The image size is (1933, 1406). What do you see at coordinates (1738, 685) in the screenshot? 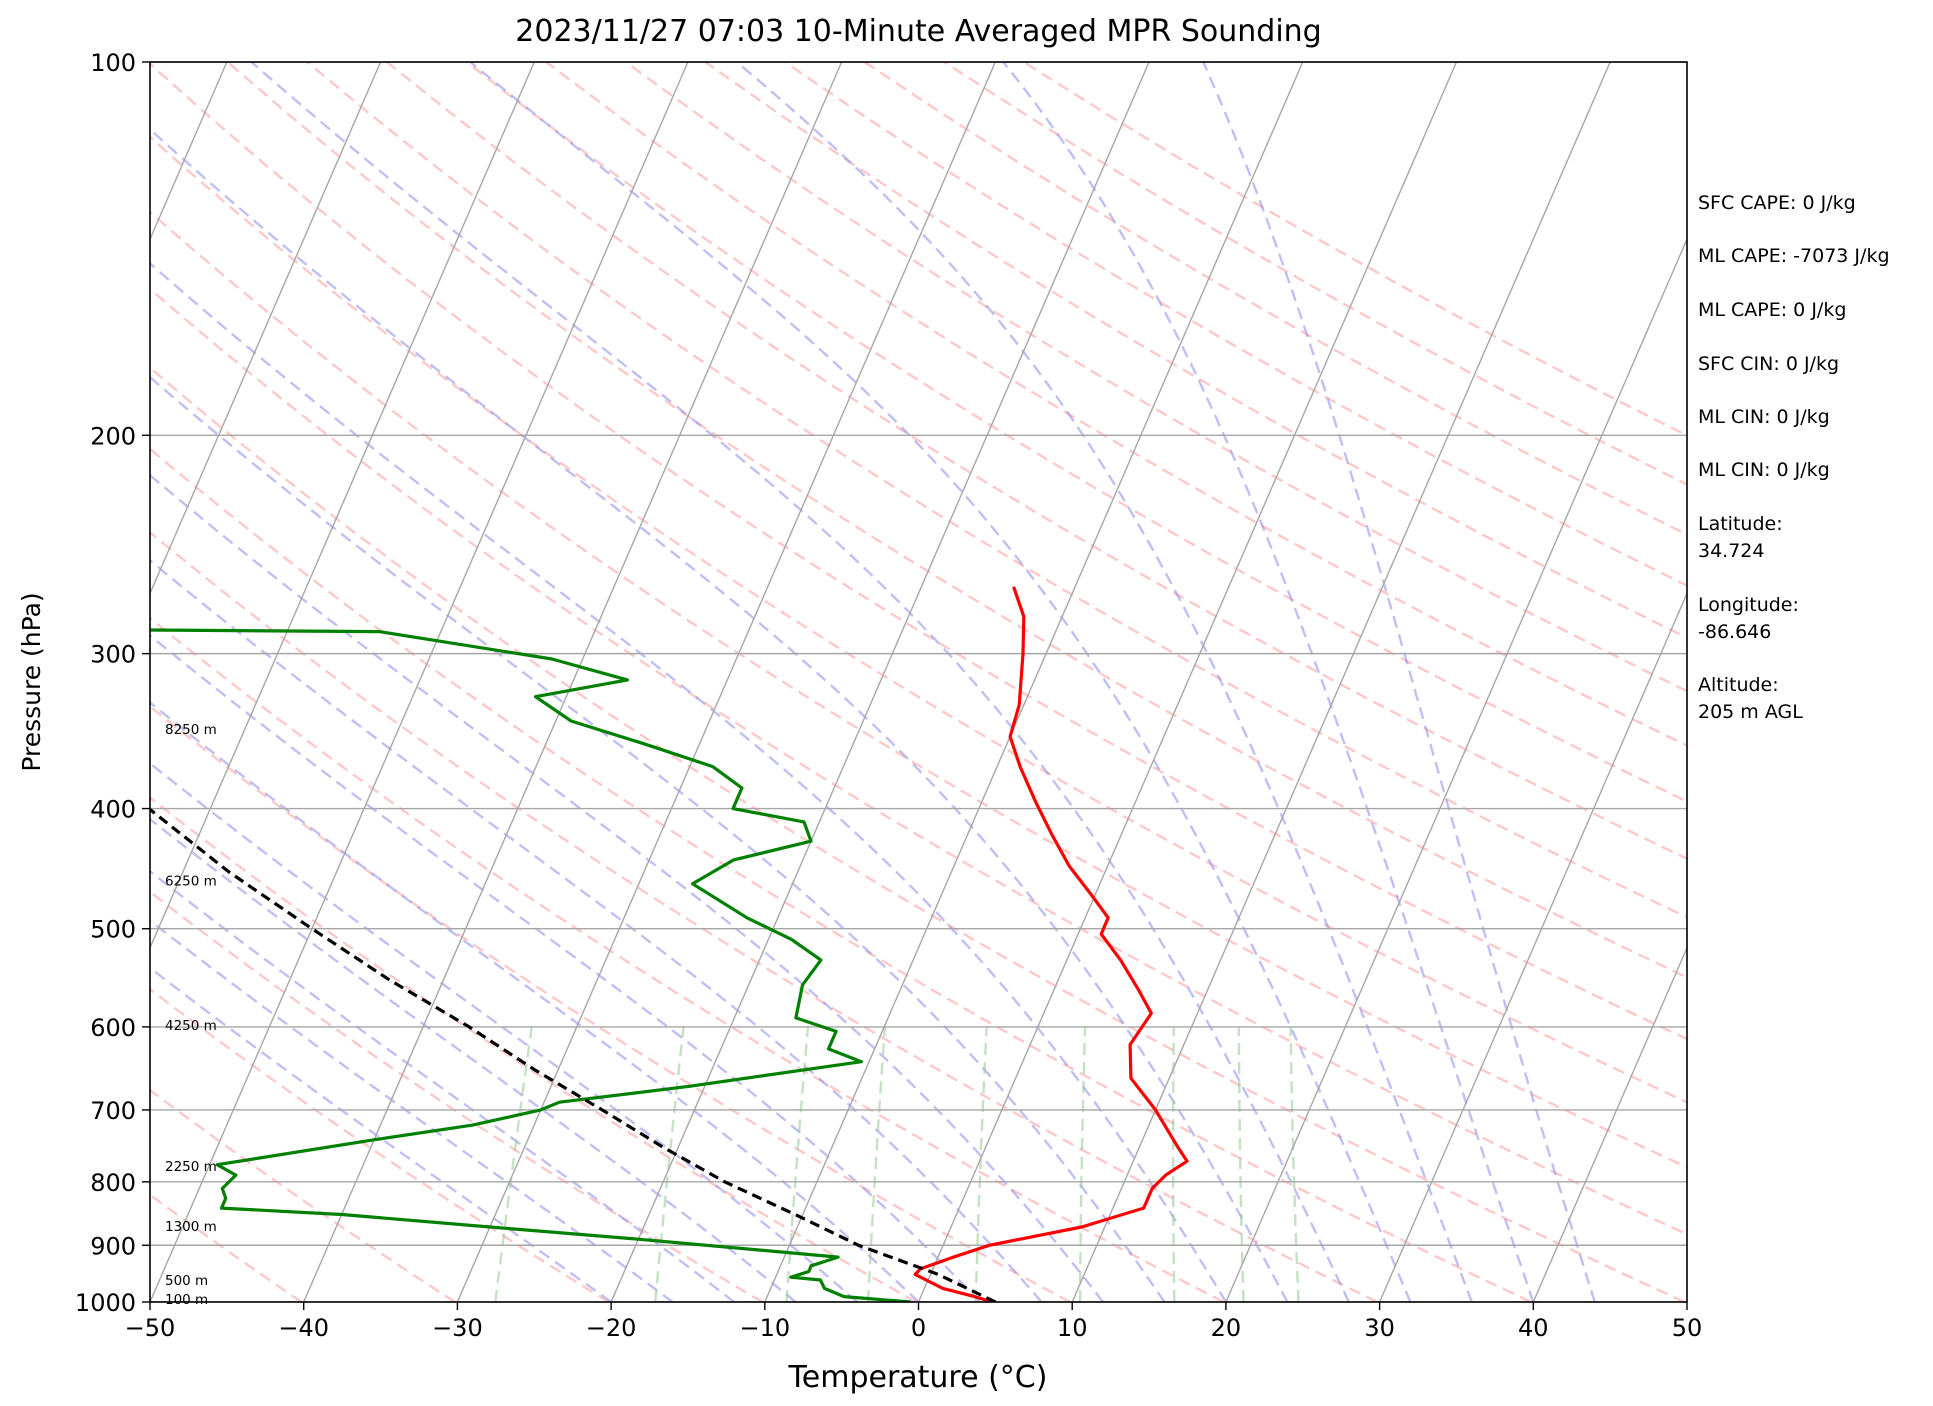
I see `altitude-label: Altitude:` at bounding box center [1738, 685].